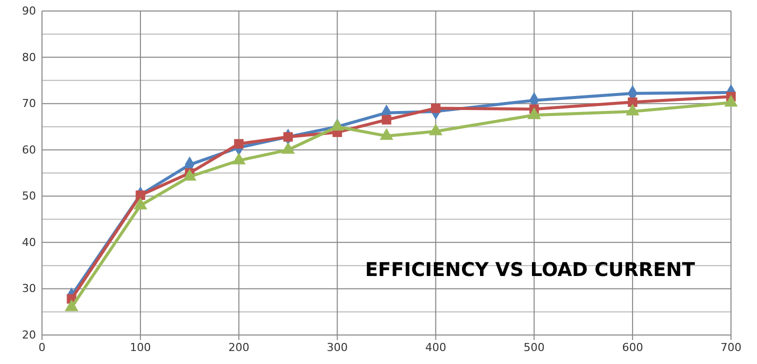 The width and height of the screenshot is (757, 364). Describe the element at coordinates (731, 347) in the screenshot. I see `x-tick-label: 700` at that location.